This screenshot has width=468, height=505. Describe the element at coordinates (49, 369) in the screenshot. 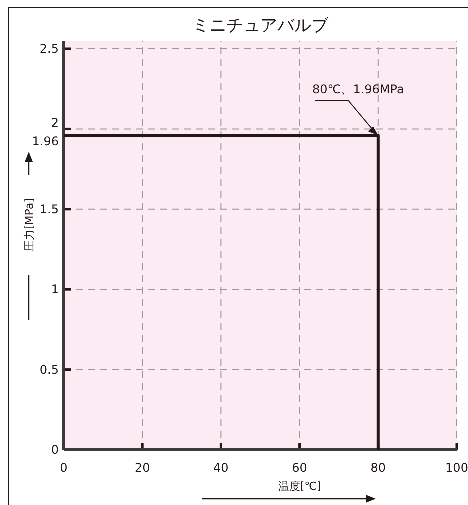

I see `y-tick-label: 0.5` at that location.